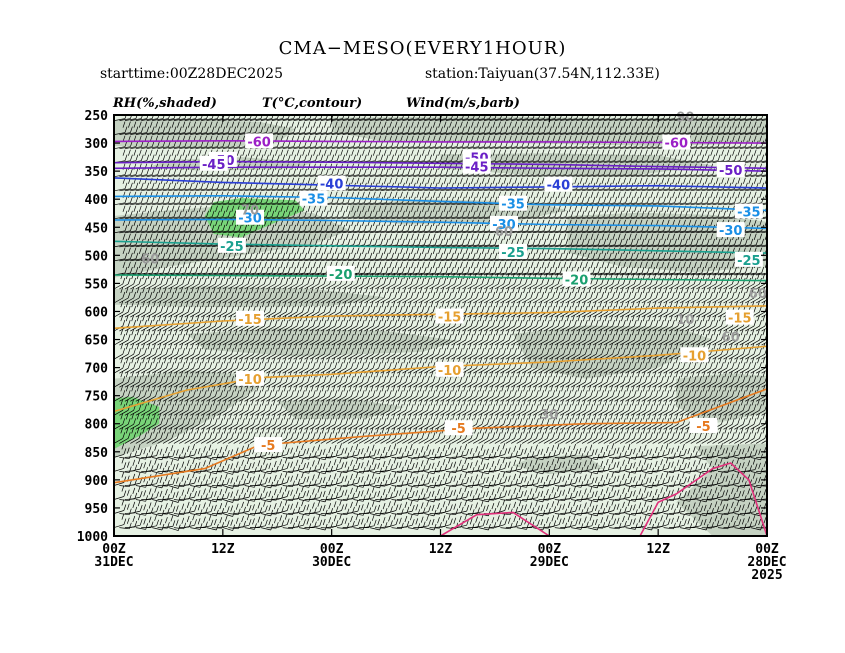  What do you see at coordinates (97, 453) in the screenshot?
I see `y-tick-label: 850` at bounding box center [97, 453].